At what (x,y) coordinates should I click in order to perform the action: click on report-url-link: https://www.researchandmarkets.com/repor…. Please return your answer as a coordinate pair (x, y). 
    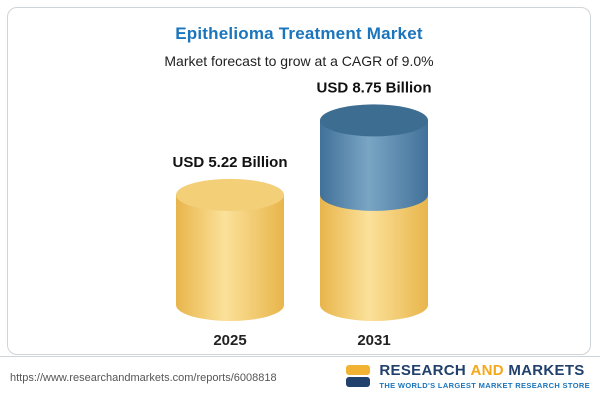
    Looking at the image, I should click on (143, 378).